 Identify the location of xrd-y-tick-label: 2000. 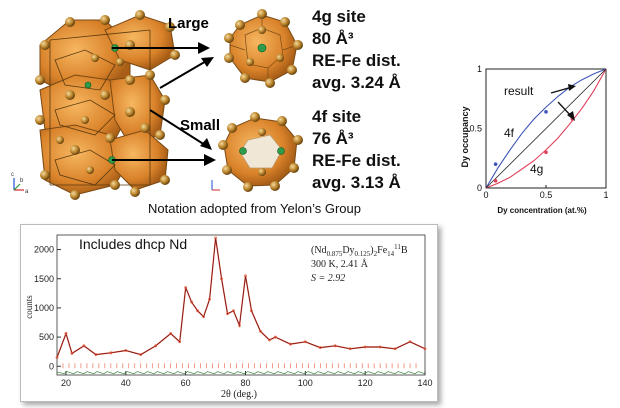
(44, 250).